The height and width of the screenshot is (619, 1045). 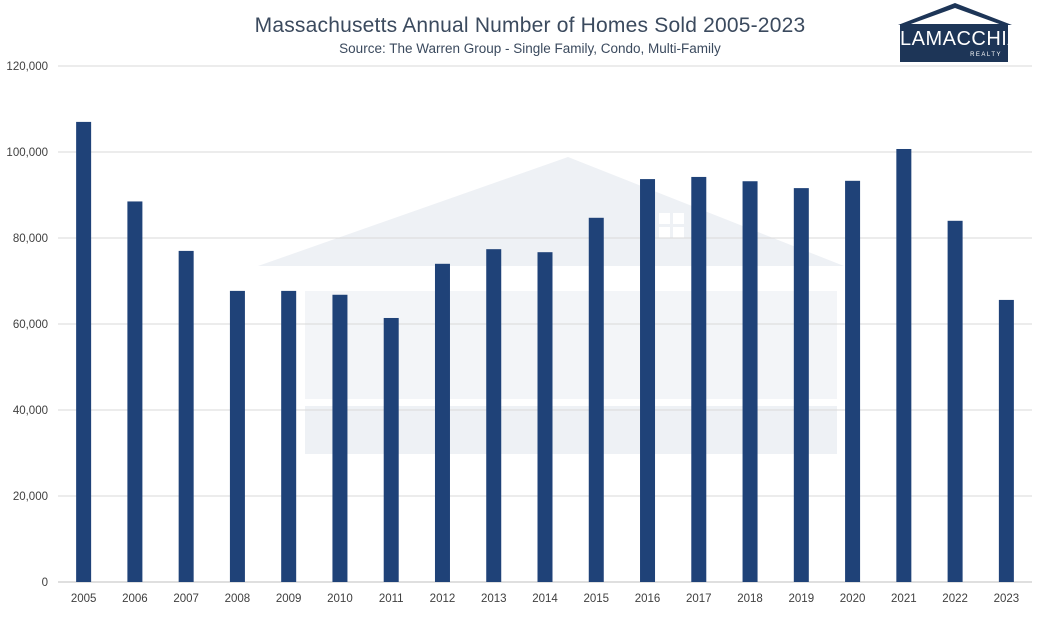 I want to click on logo-box: LAMACCHIA REALTY, so click(x=961, y=43).